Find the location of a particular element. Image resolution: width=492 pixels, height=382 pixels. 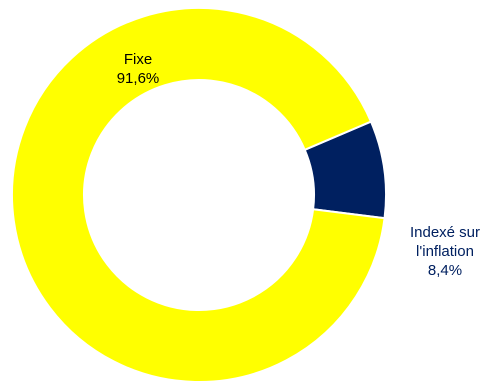

data-label-fixe: Fixe 91,6% is located at coordinates (138, 69).